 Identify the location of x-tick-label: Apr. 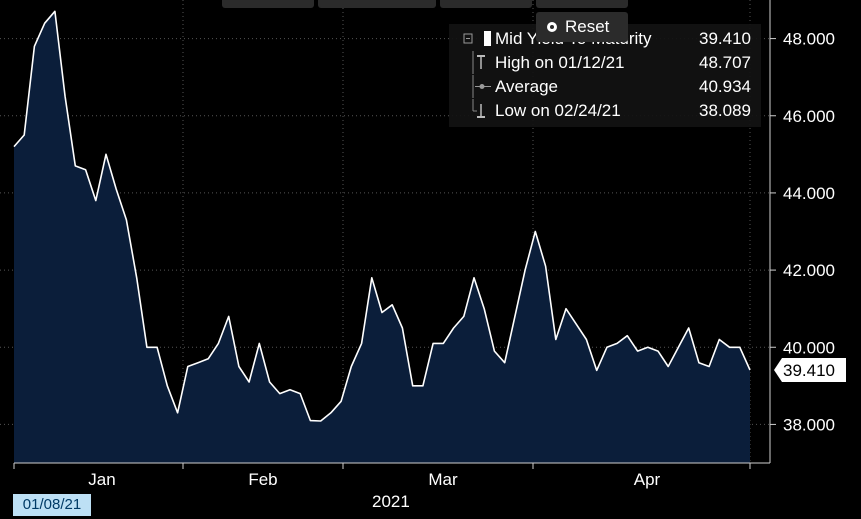
(647, 479).